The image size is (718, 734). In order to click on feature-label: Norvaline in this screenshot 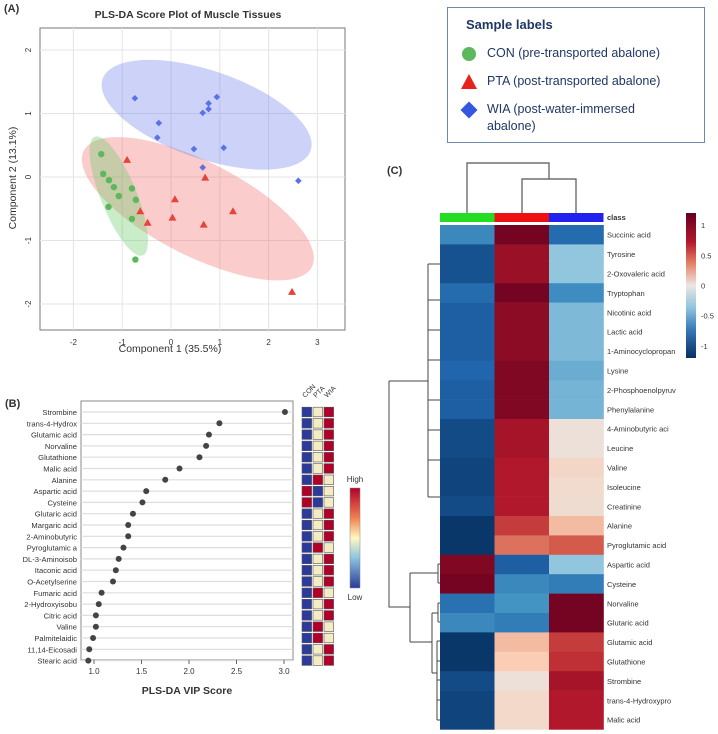, I will do `click(61, 446)`.